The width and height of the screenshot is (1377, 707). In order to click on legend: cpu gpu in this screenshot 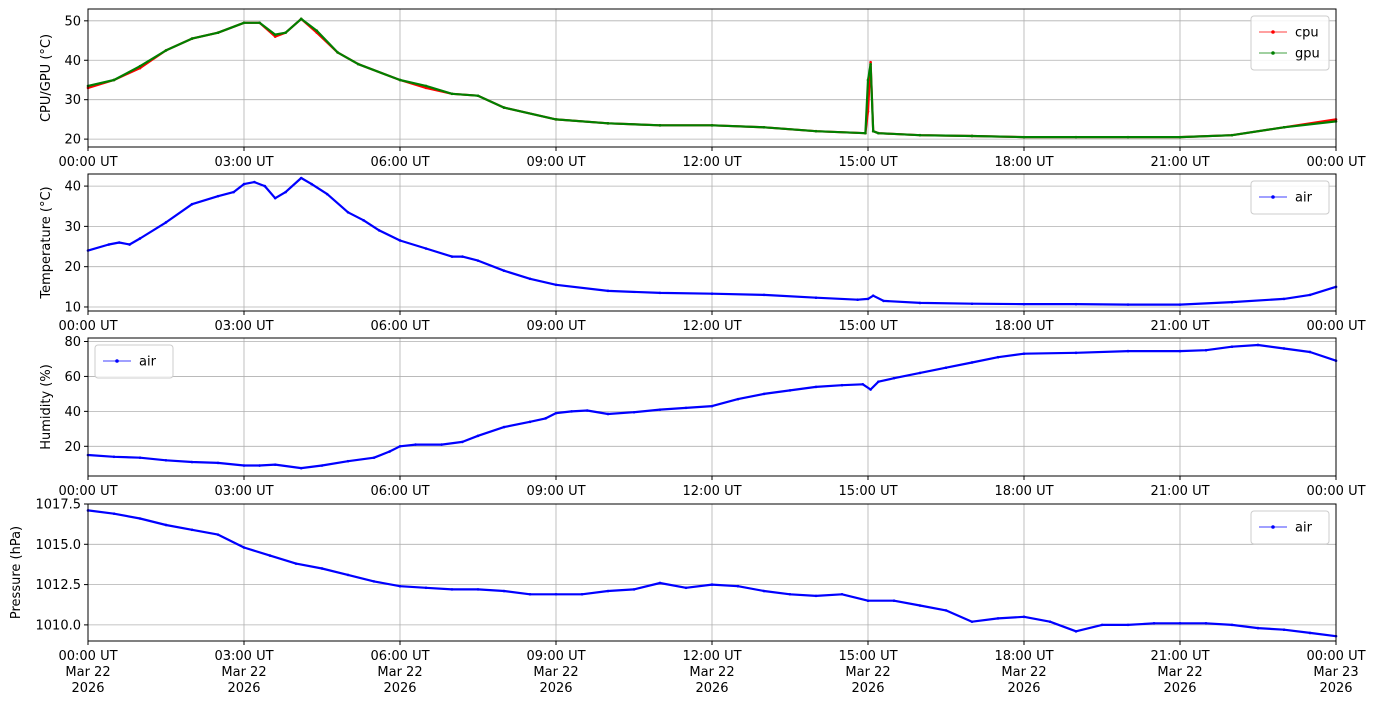, I will do `click(1290, 43)`.